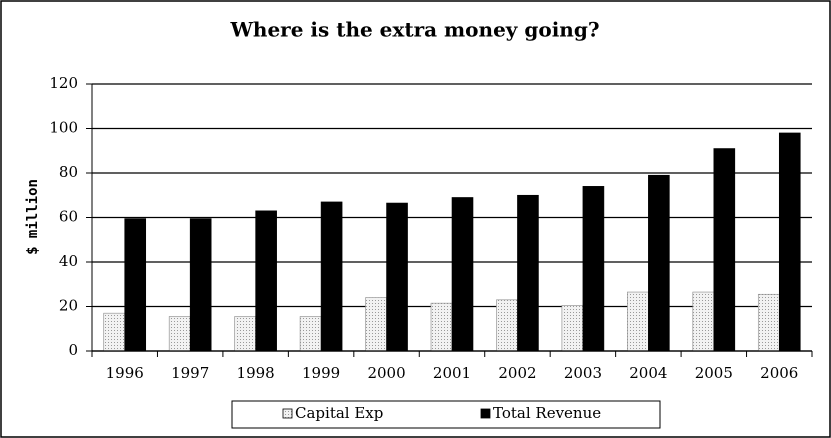  Describe the element at coordinates (33, 217) in the screenshot. I see `y-axis-label: $ million` at that location.